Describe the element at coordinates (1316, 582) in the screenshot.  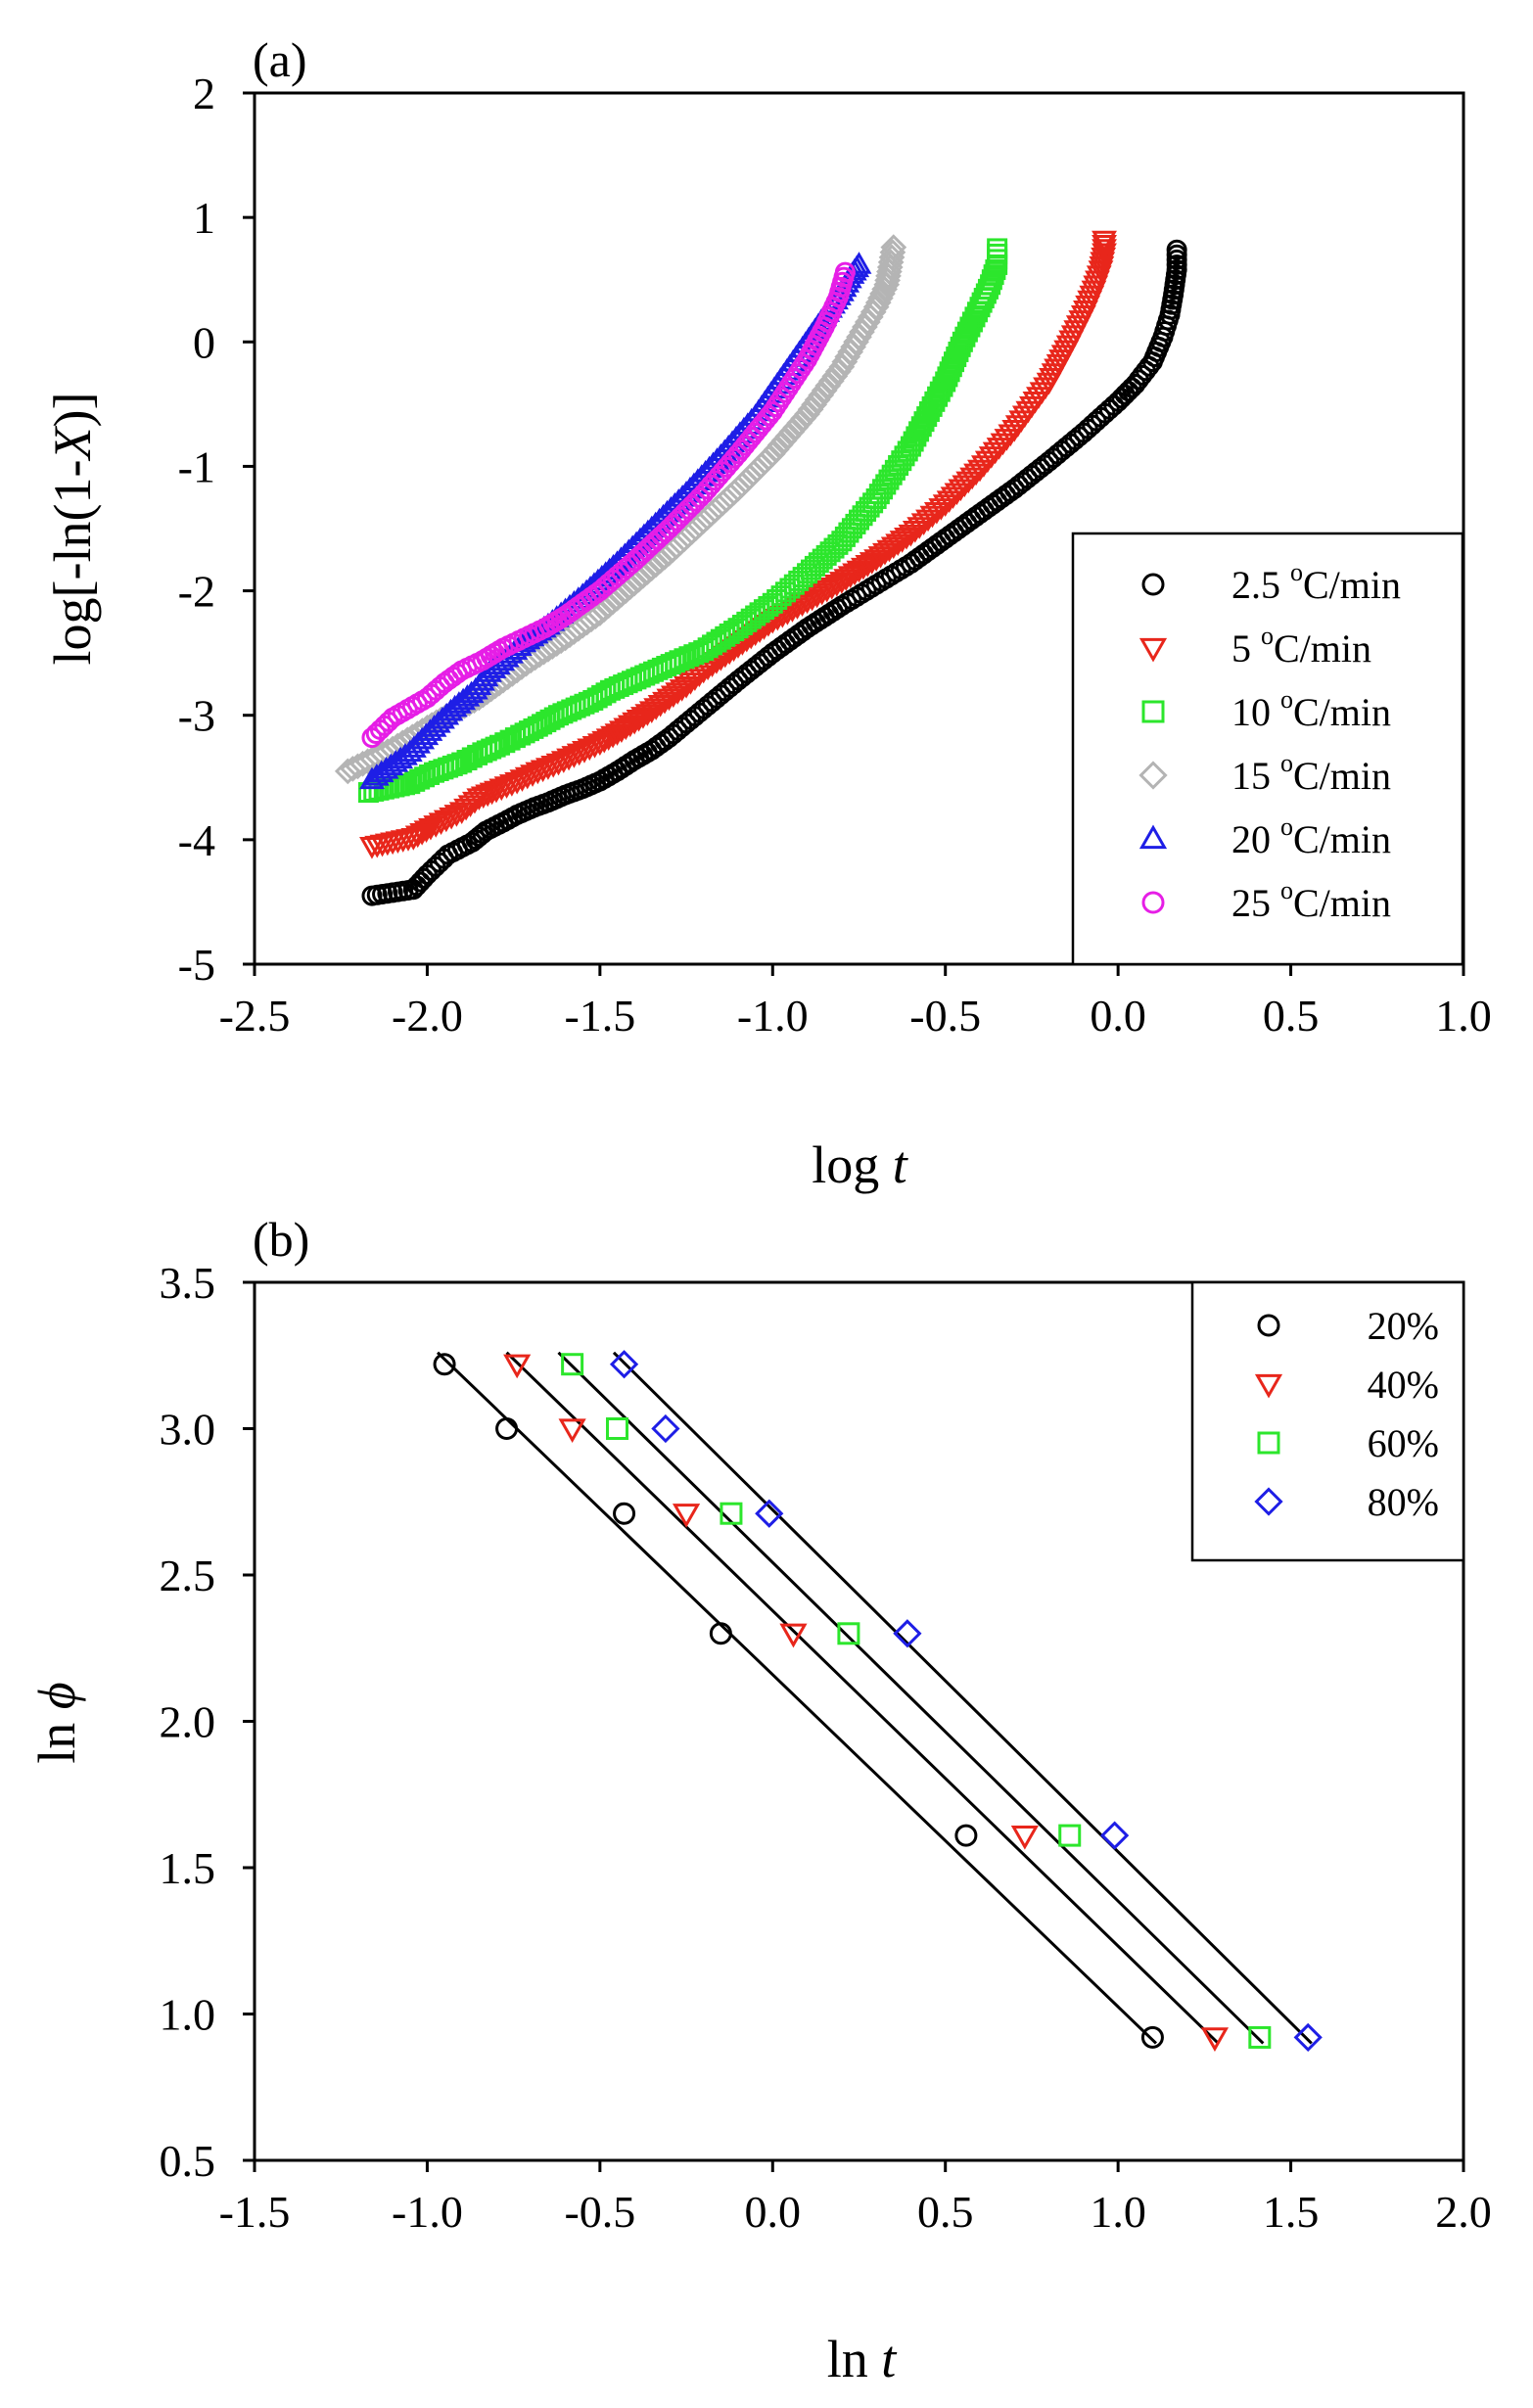
I see `legend-entry: 2.5 oC/min` at that location.